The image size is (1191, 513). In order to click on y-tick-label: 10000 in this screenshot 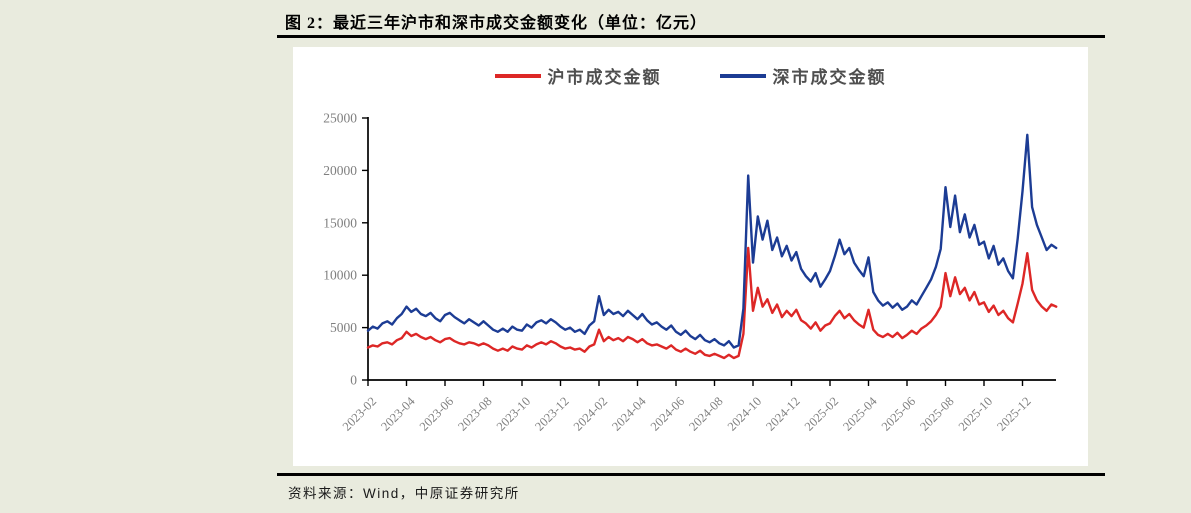, I will do `click(340, 275)`.